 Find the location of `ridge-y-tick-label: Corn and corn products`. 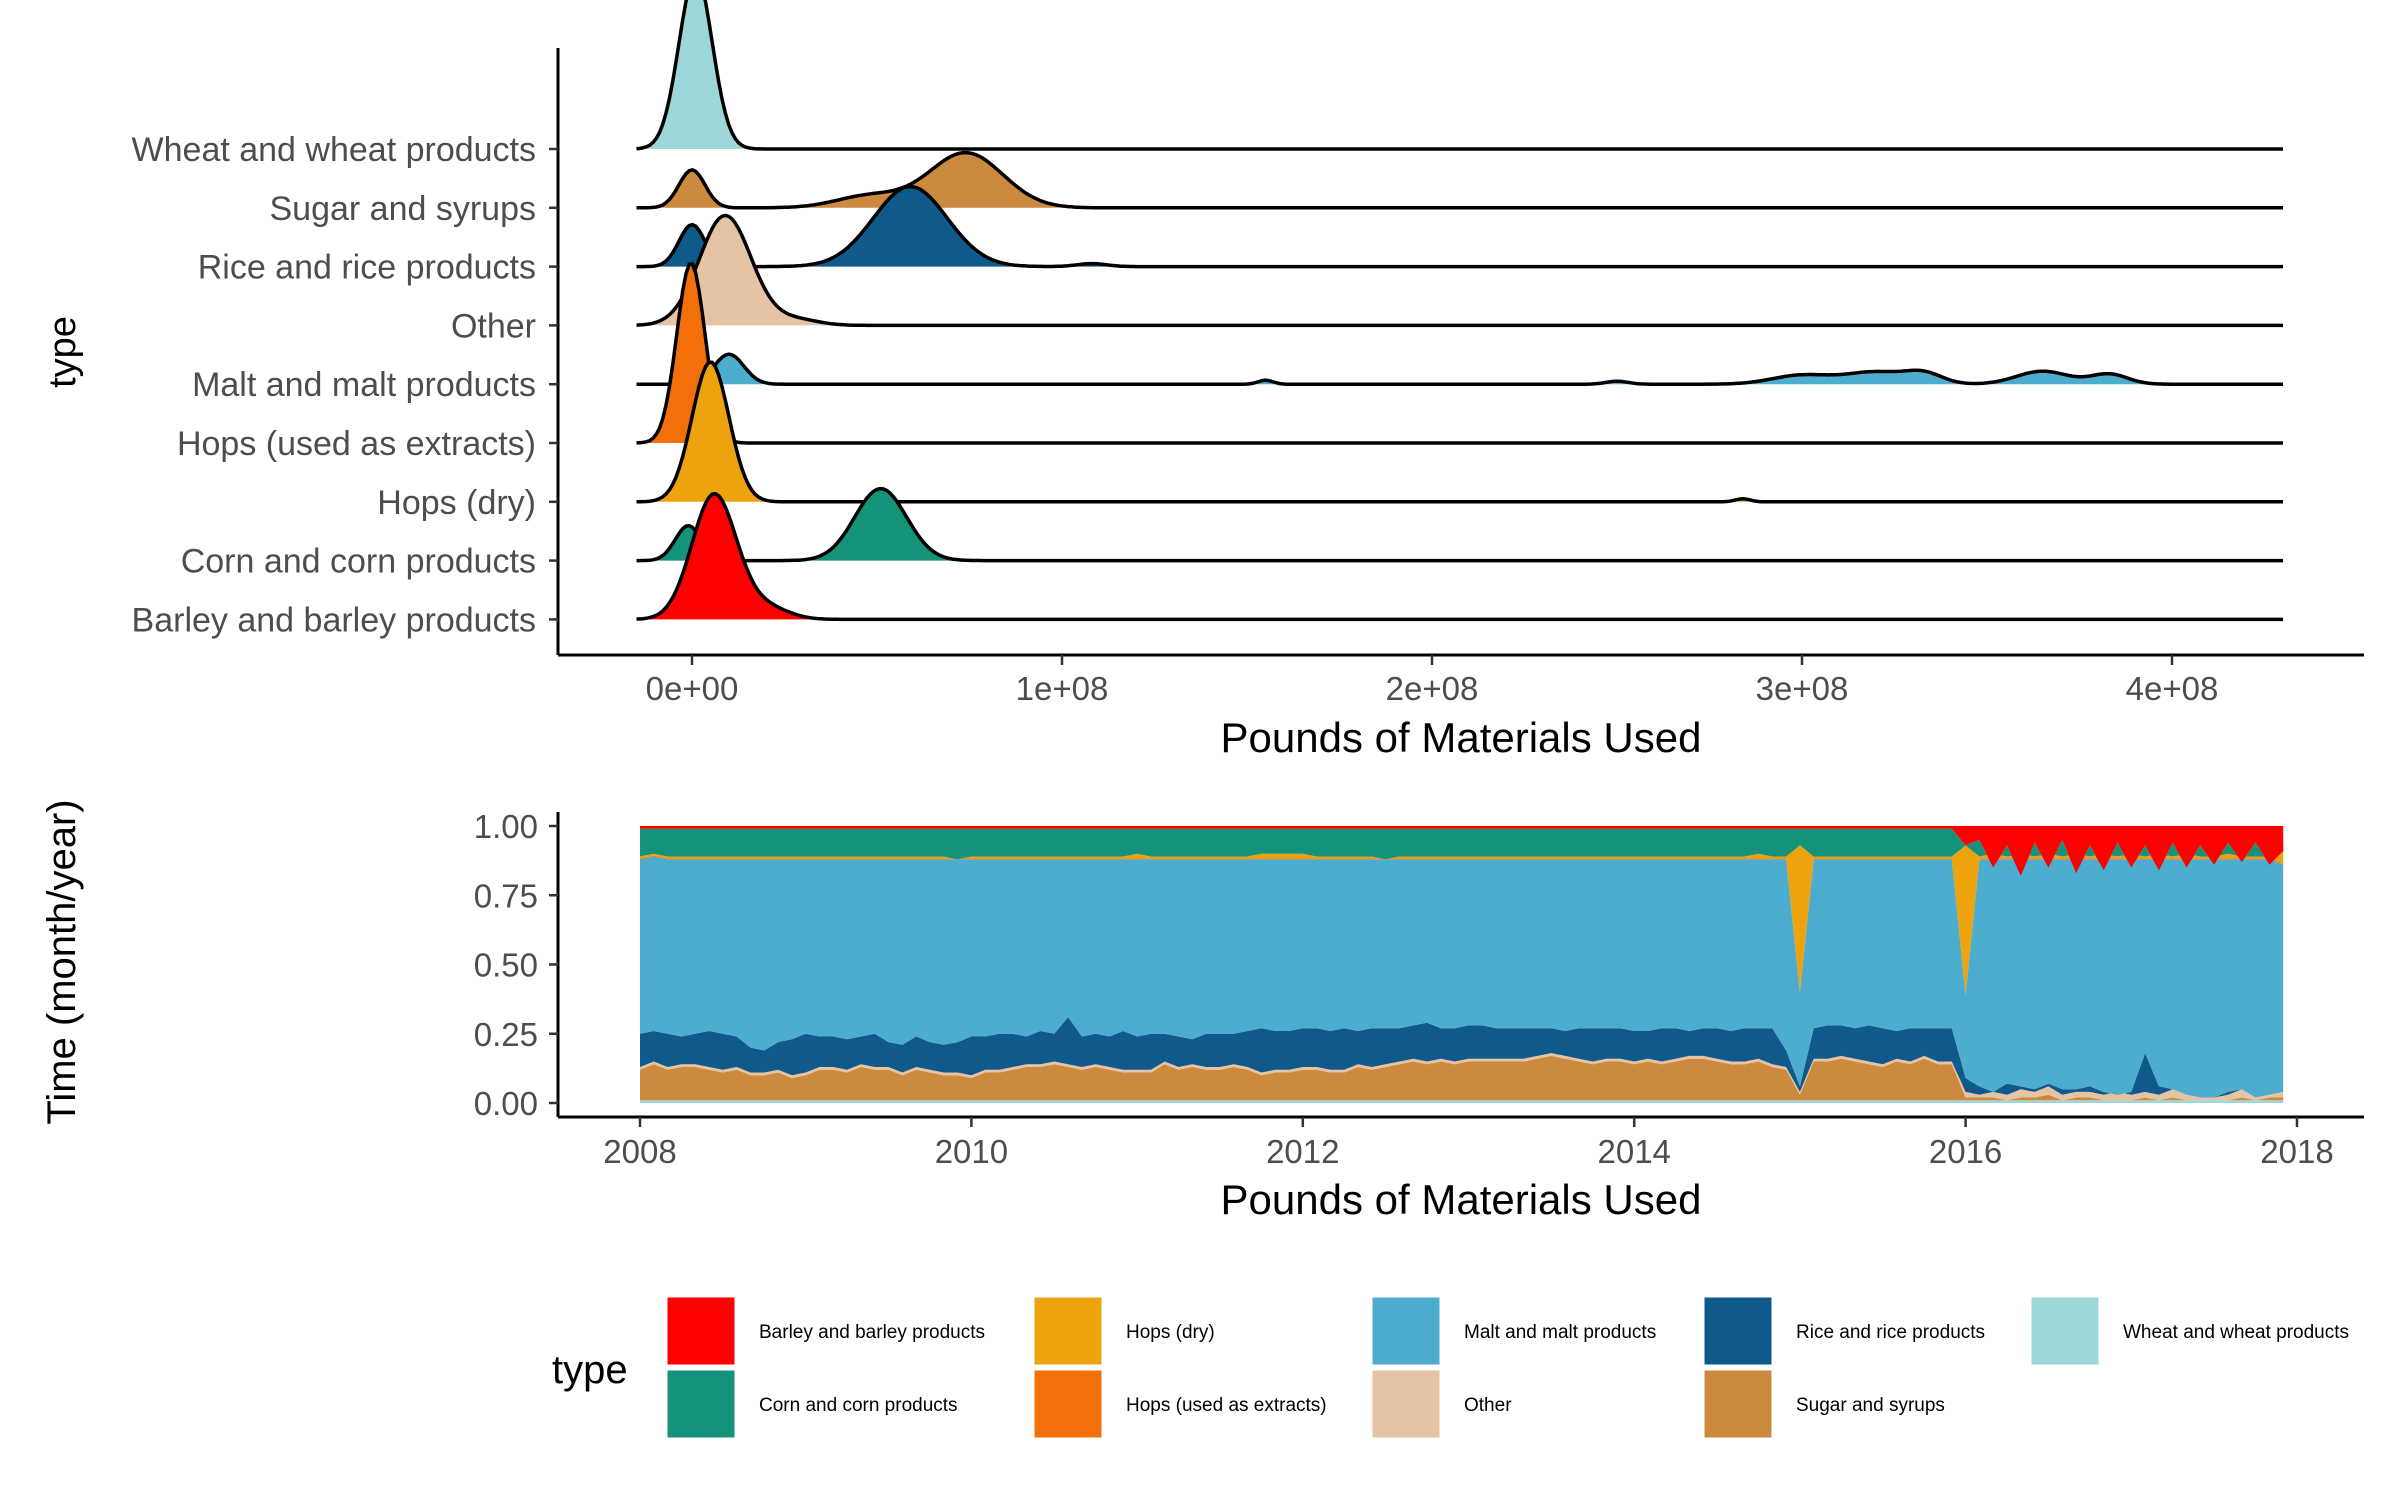

ridge-y-tick-label: Corn and corn products is located at coordinates (358, 562).